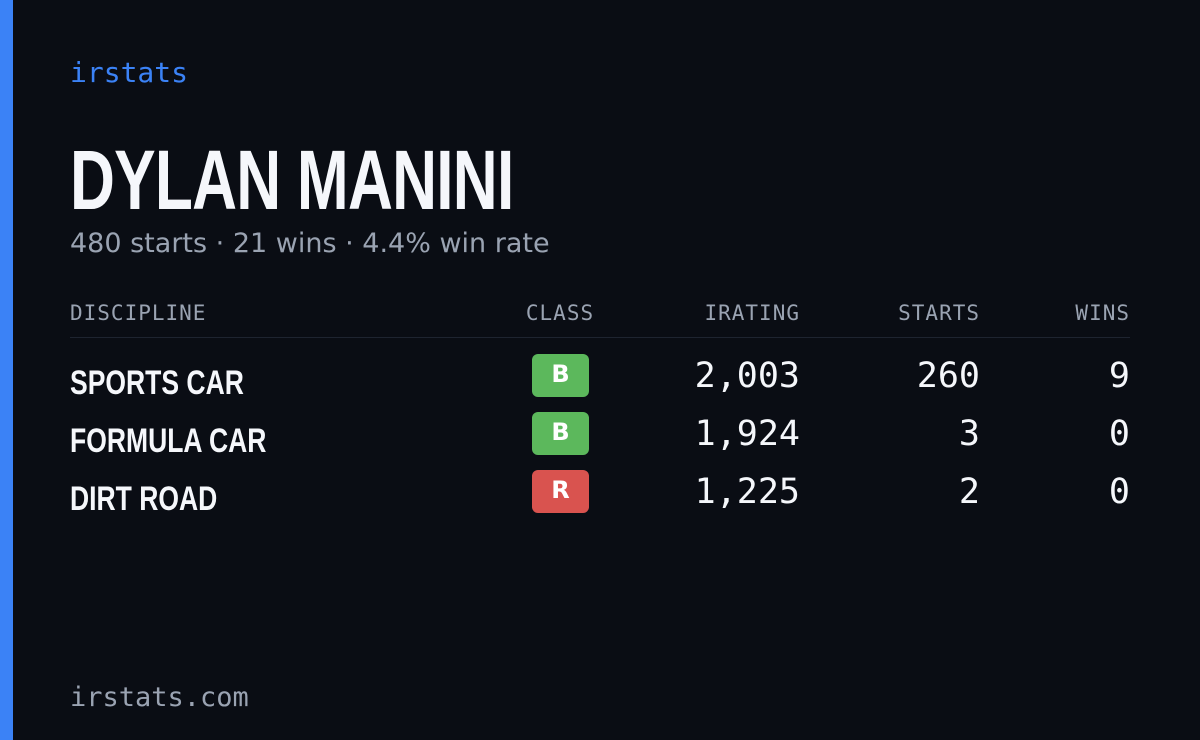 This screenshot has width=1200, height=740. What do you see at coordinates (948, 376) in the screenshot?
I see `starts: 260` at bounding box center [948, 376].